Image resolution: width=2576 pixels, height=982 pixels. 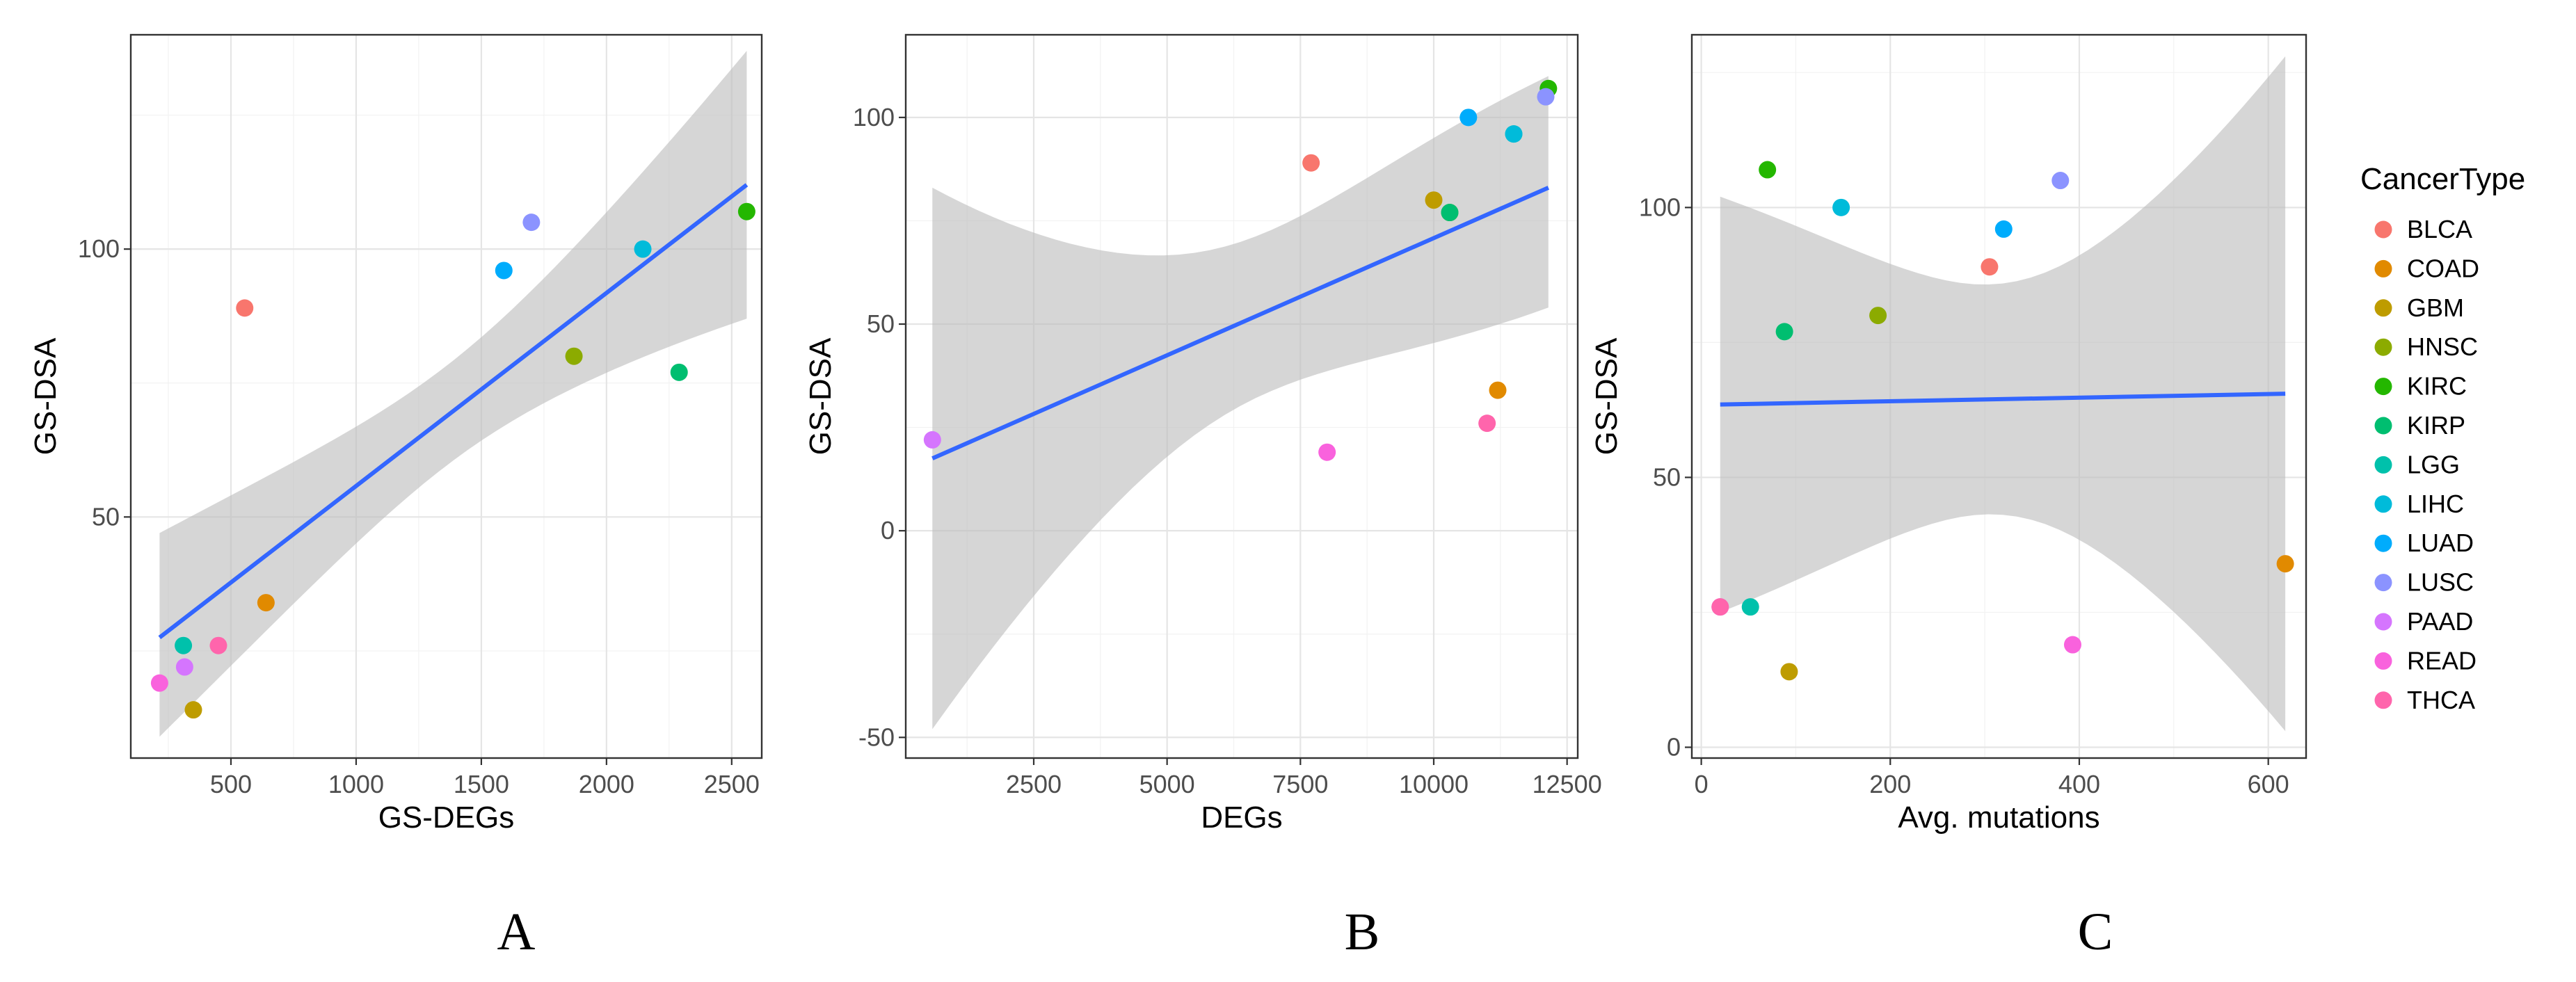 What do you see at coordinates (1667, 476) in the screenshot?
I see `panel-c-y-tick-label: 50` at bounding box center [1667, 476].